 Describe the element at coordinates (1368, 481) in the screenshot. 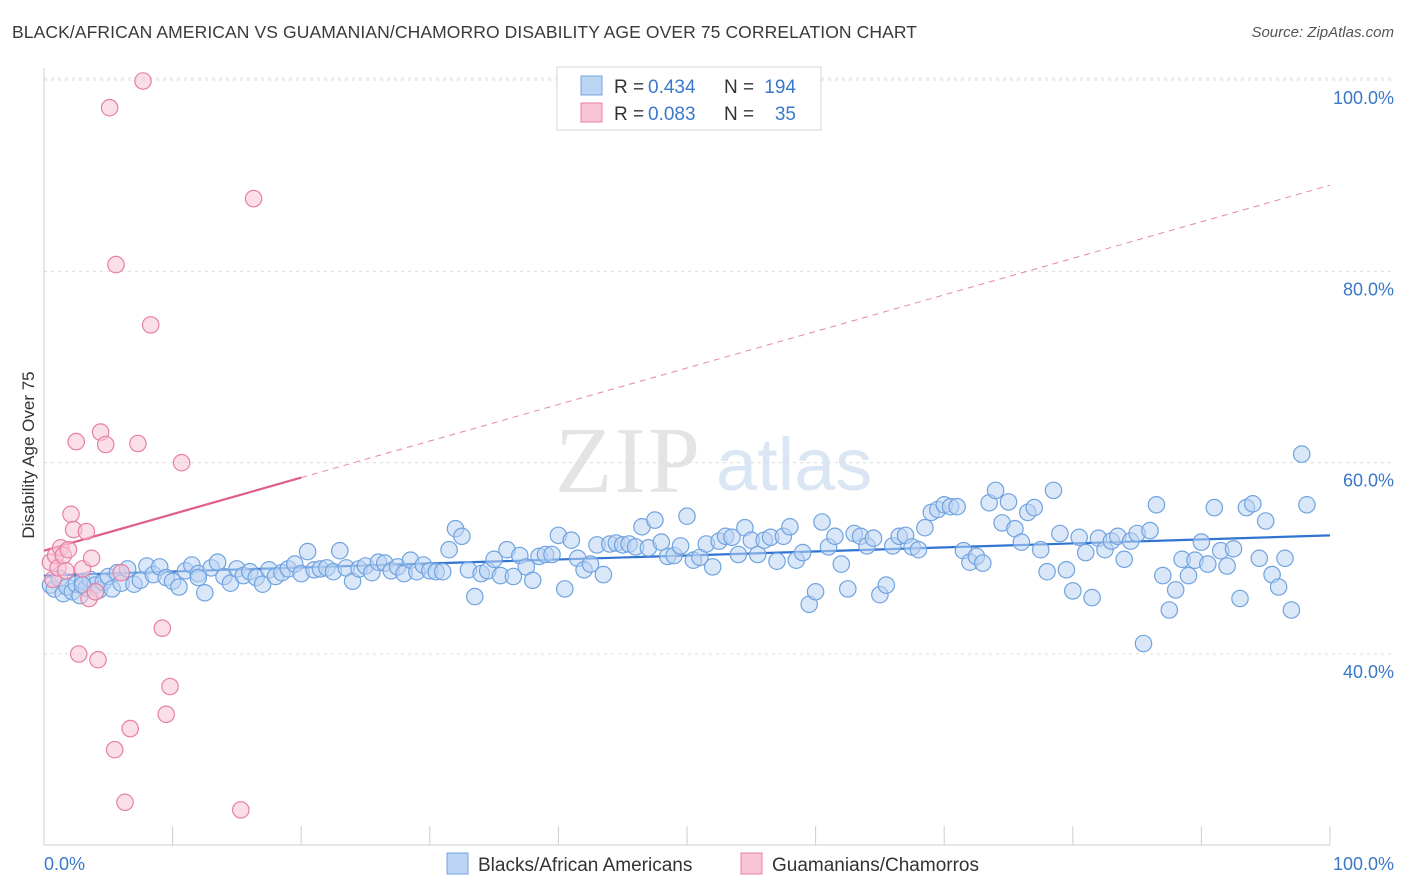

I see `y-tick-label-60: 60.0%` at that location.